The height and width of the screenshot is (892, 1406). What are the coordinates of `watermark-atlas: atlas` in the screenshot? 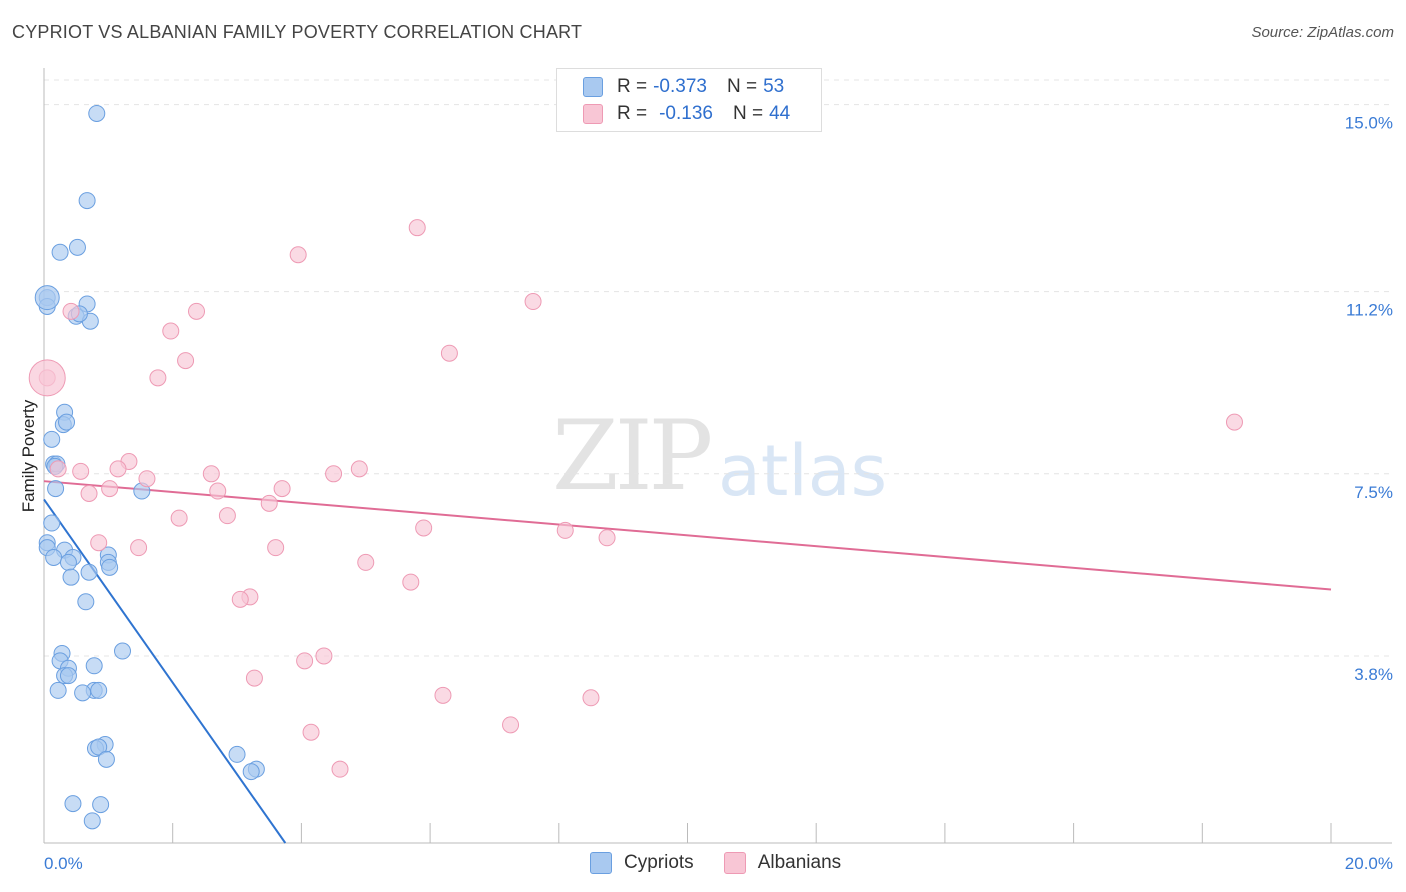 It's located at (803, 471).